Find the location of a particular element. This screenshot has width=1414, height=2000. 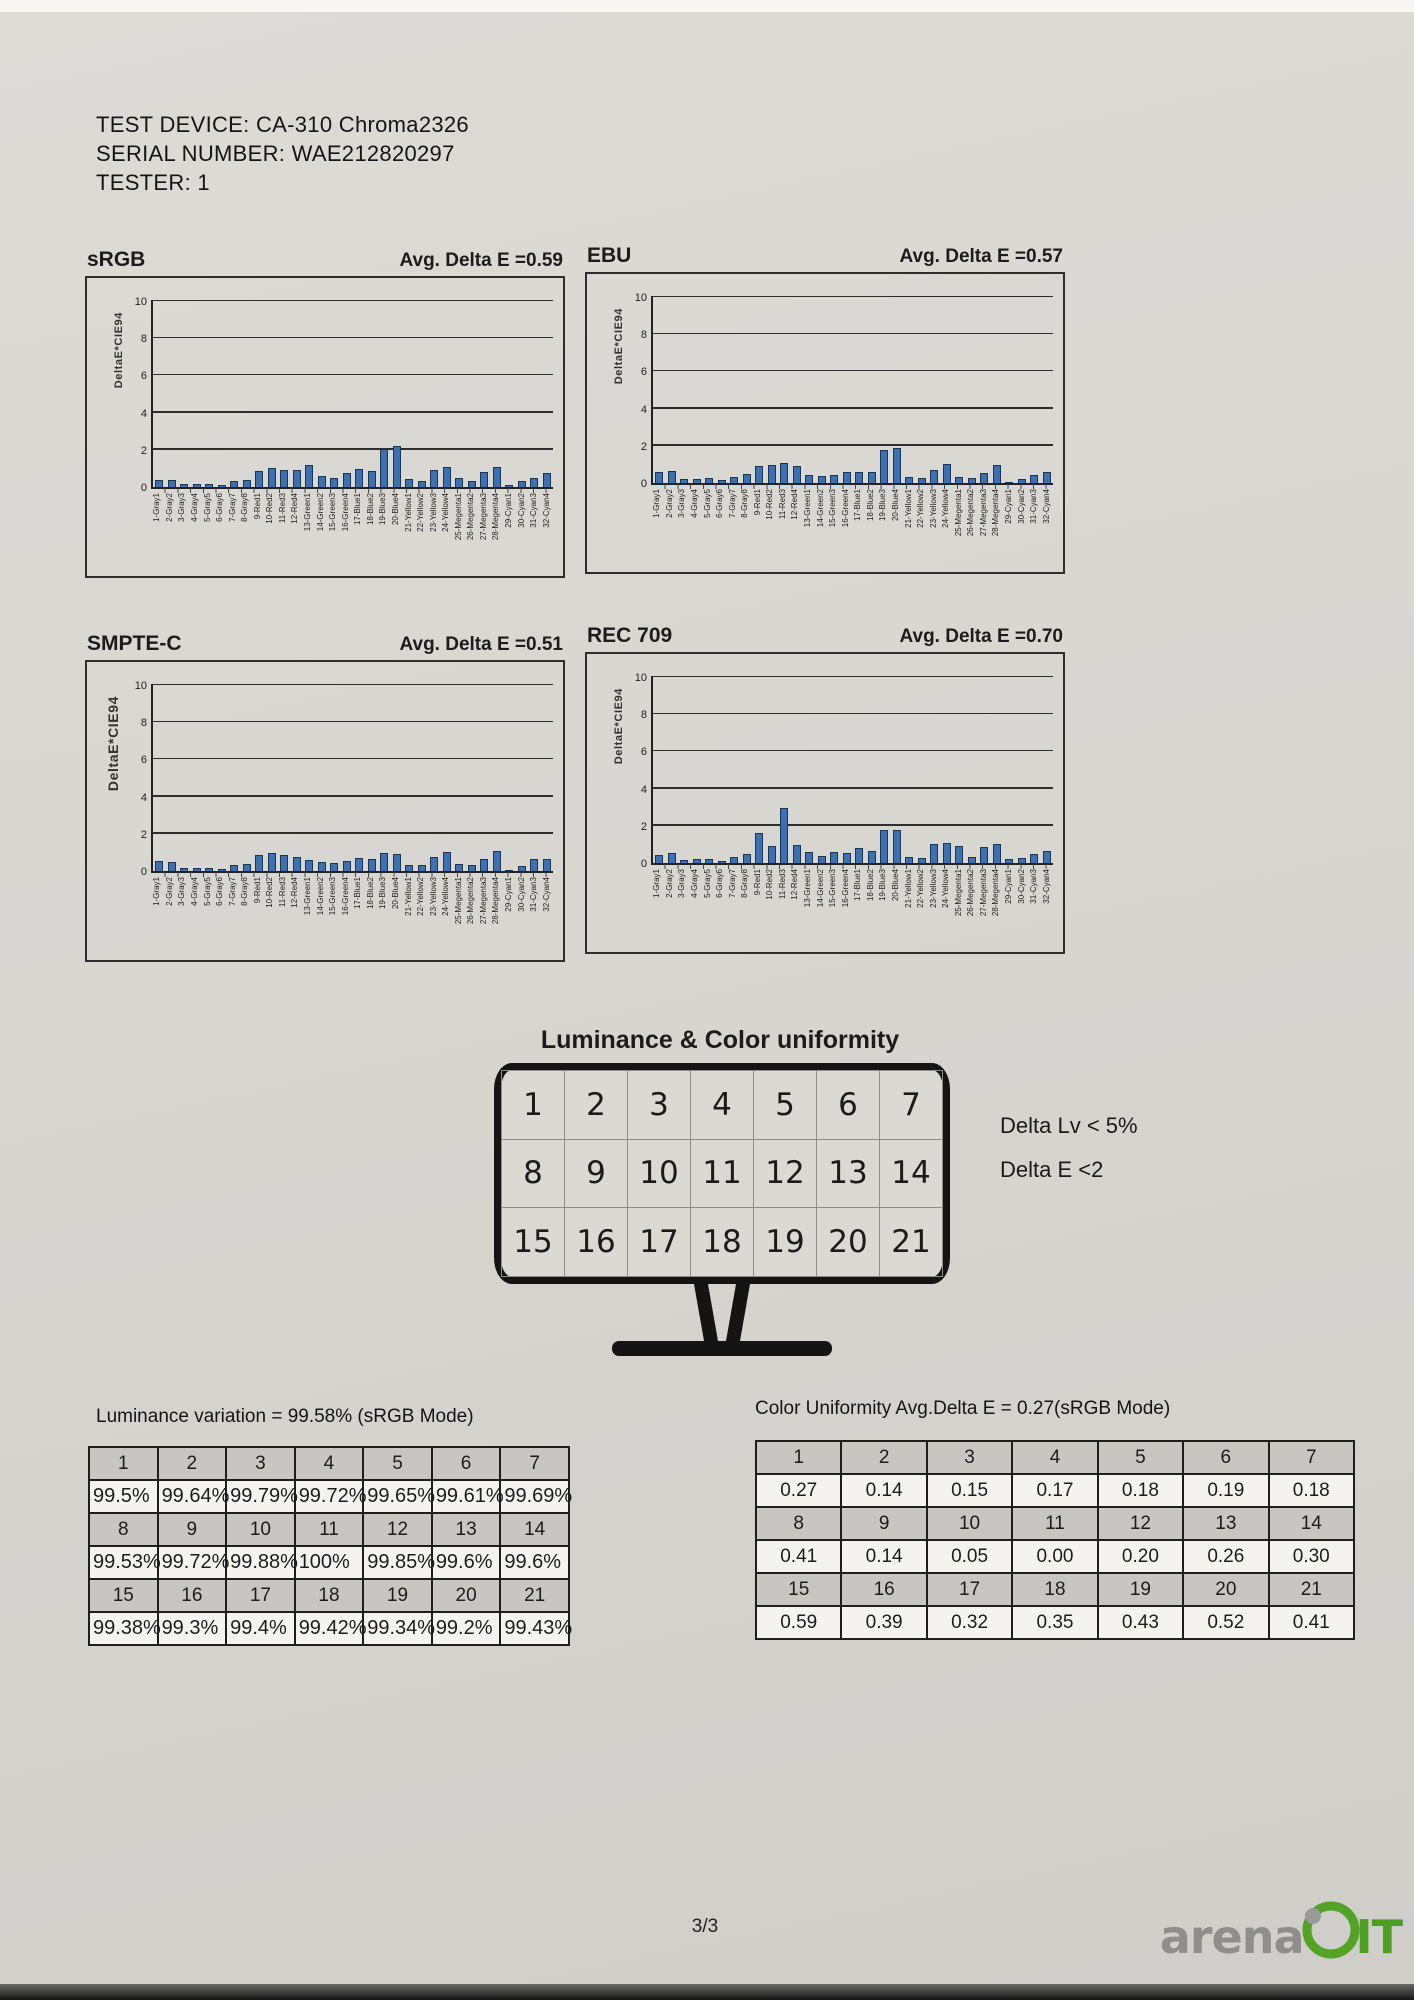

value-cell: 0.00 is located at coordinates (1055, 1556).